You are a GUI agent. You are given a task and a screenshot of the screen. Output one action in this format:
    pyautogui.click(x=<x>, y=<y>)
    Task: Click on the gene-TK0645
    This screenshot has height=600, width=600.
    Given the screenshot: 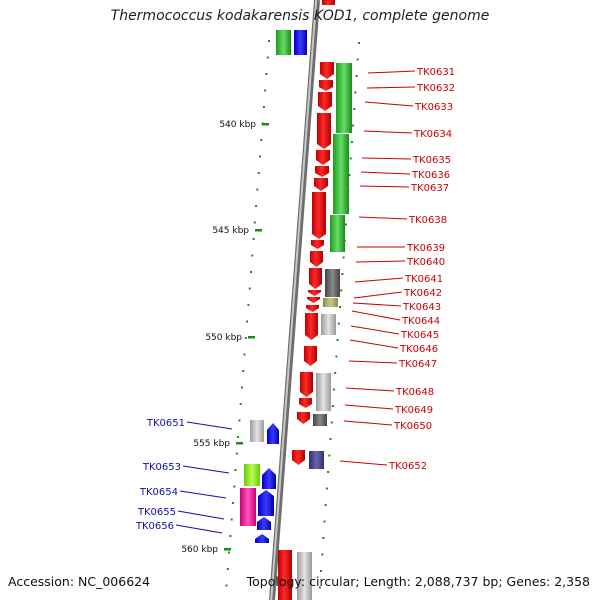 What is the action you would take?
    pyautogui.click(x=311, y=326)
    